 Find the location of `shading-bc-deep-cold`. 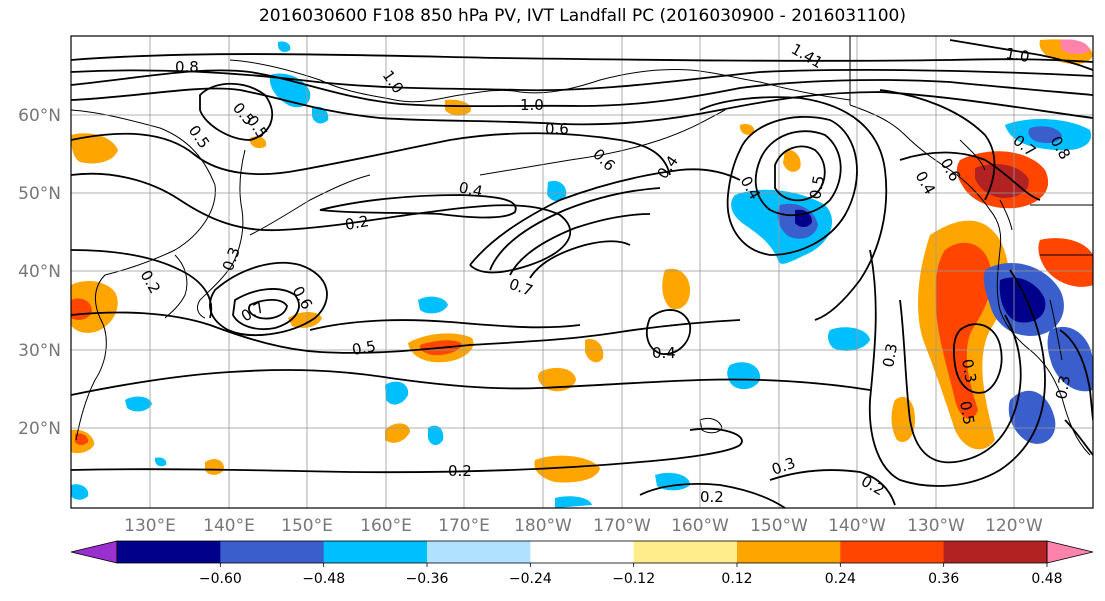

shading-bc-deep-cold is located at coordinates (1045, 135).